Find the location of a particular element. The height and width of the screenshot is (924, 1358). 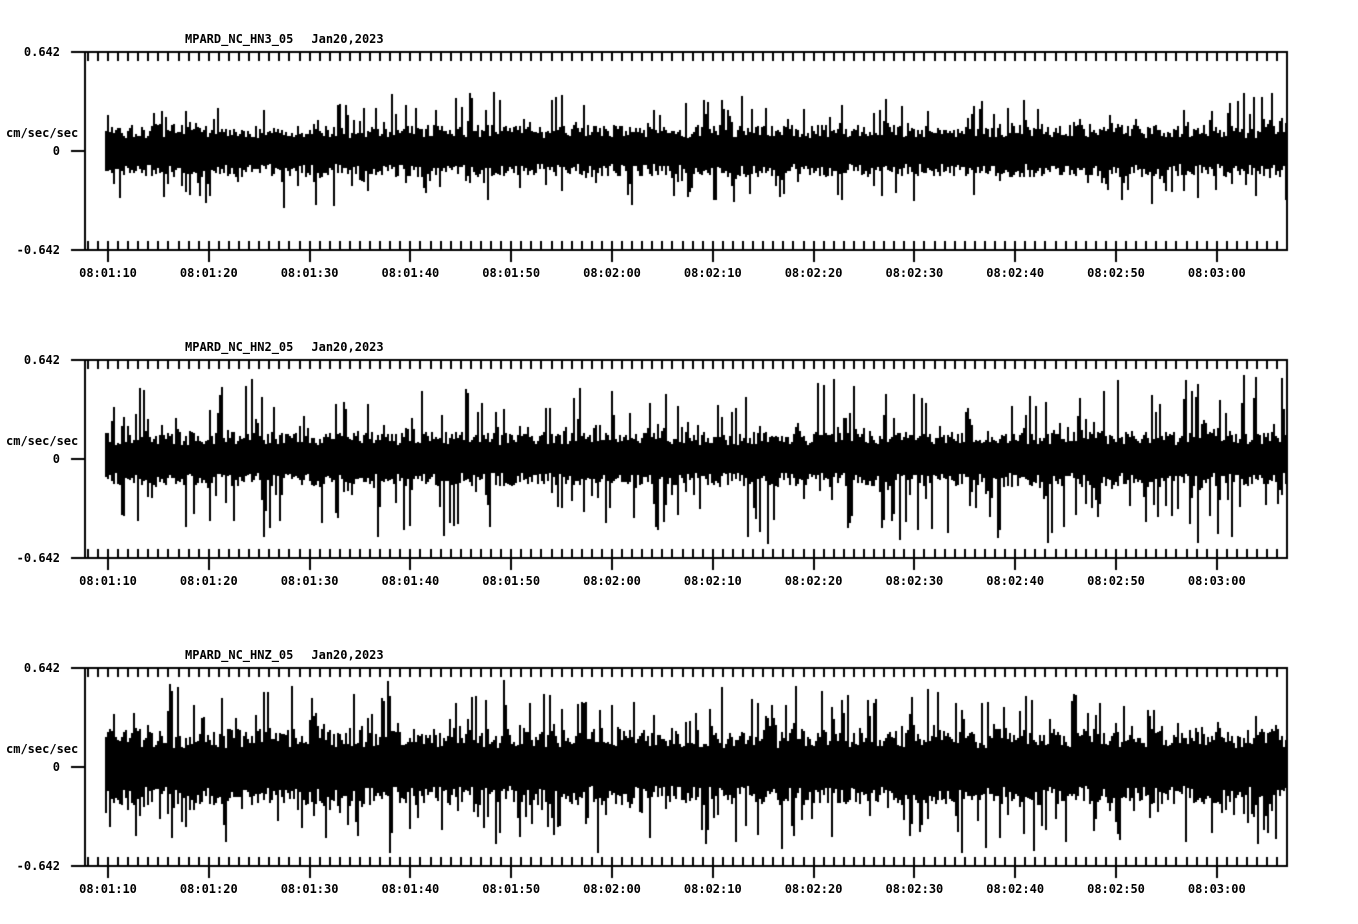

trace-title: MPARD_NC_HN3_05 Jan20,2023 is located at coordinates (284, 39).